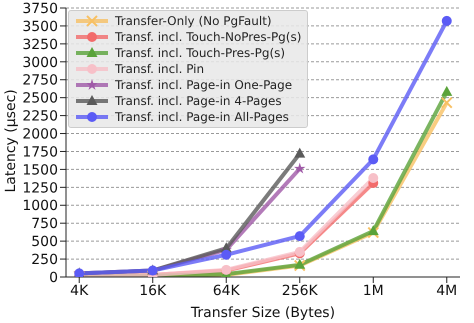  What do you see at coordinates (226, 290) in the screenshot?
I see `x-tick-label: 64K` at bounding box center [226, 290].